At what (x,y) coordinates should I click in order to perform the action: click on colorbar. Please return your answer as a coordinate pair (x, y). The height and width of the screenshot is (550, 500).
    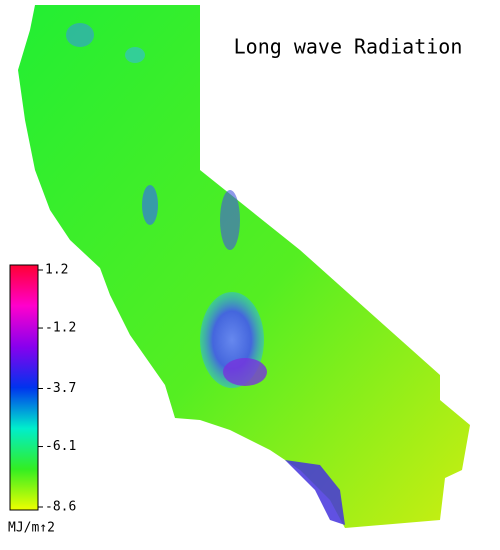
    Looking at the image, I should click on (24, 387).